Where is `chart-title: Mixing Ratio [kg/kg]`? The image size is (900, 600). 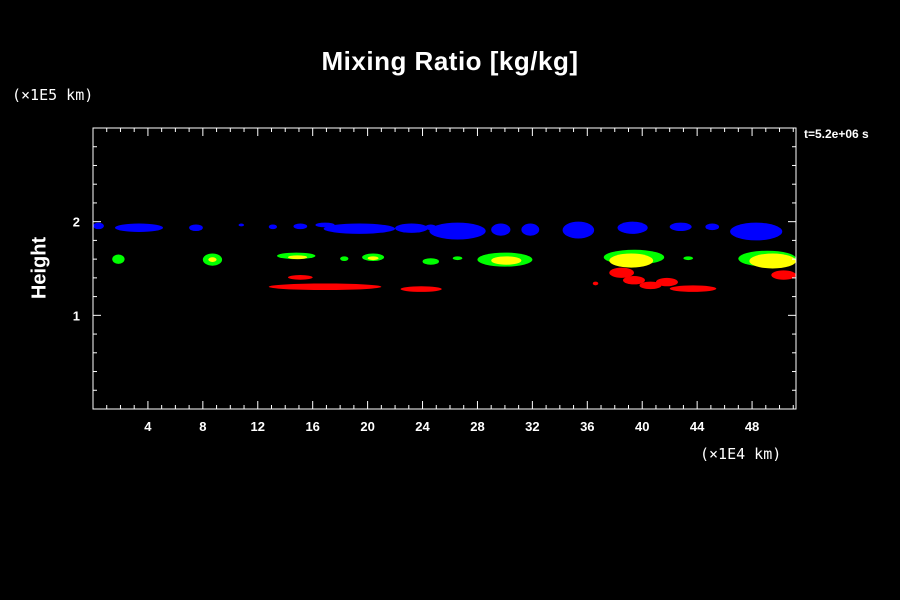
chart-title: Mixing Ratio [kg/kg] is located at coordinates (450, 61).